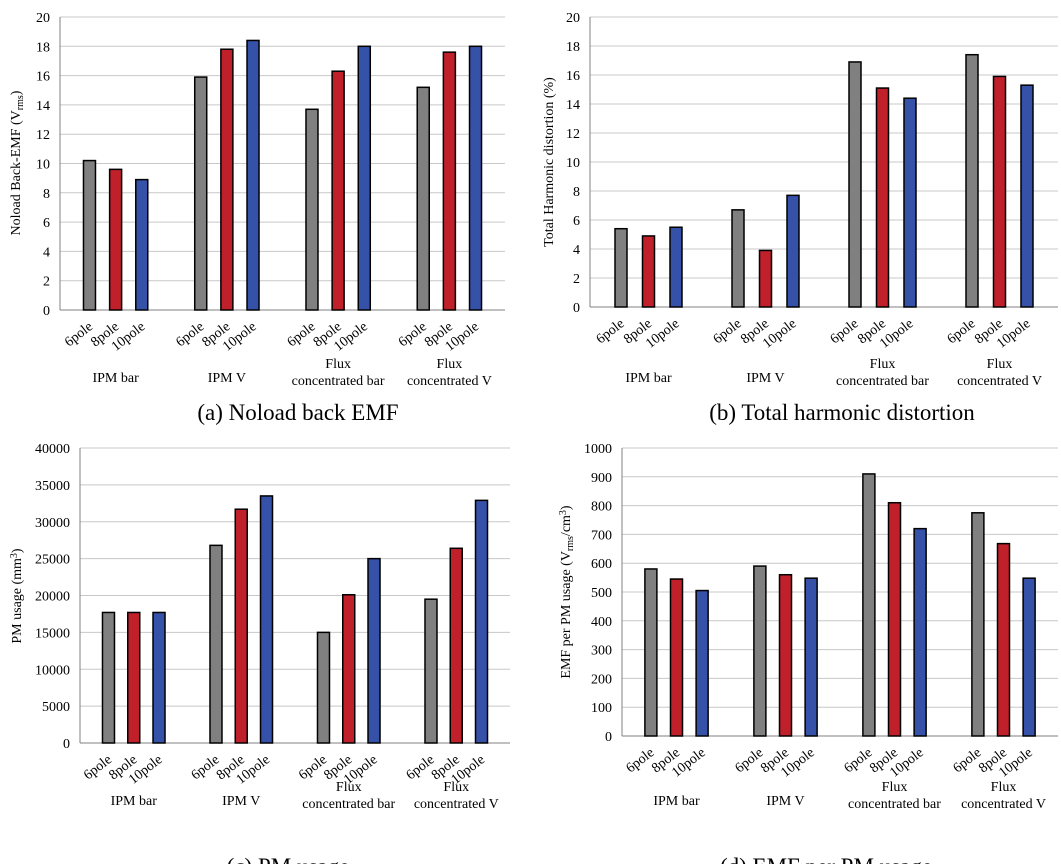 The height and width of the screenshot is (864, 1061). Describe the element at coordinates (52, 597) in the screenshot. I see `y-tick-label: 20000` at that location.